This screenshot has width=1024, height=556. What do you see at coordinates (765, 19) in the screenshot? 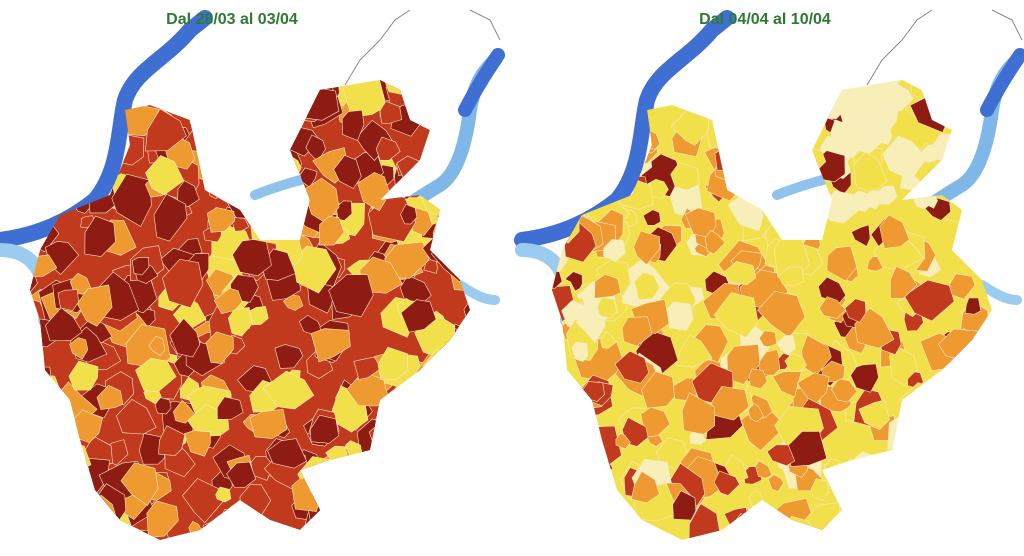
I see `map-title: Dal 04/04 al 10/04` at bounding box center [765, 19].